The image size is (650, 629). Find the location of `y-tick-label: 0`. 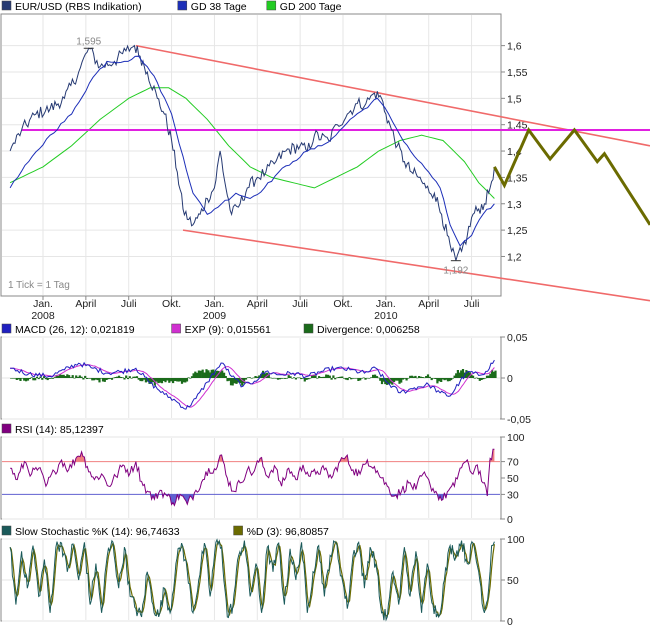

y-tick-label: 0 is located at coordinates (510, 622).